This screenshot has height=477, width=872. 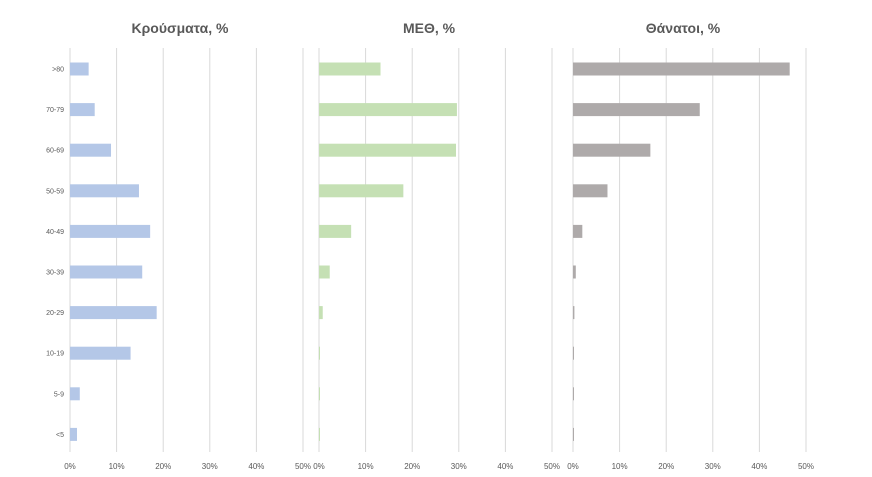 I want to click on x-tick-2-3: 30%, so click(x=713, y=466).